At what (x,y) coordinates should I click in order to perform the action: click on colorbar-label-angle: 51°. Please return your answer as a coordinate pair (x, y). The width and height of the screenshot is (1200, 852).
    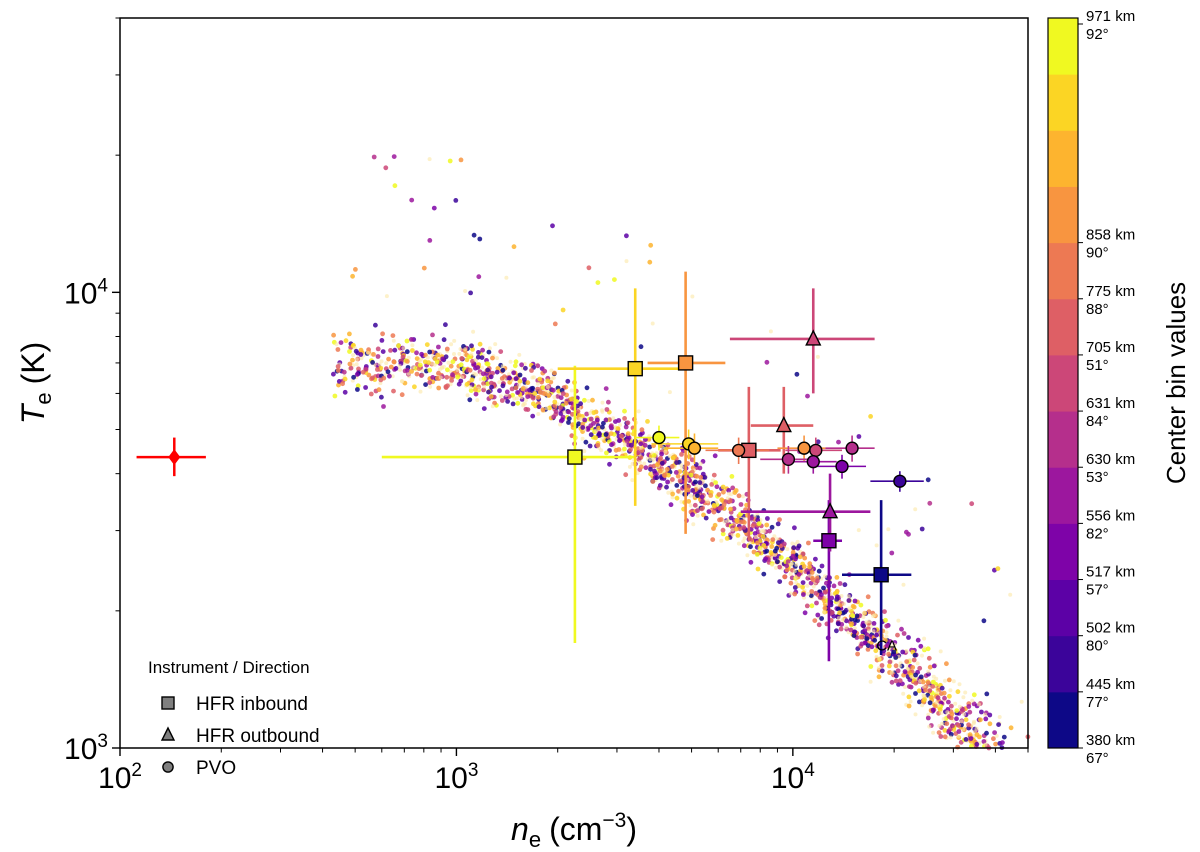
    Looking at the image, I should click on (1097, 365).